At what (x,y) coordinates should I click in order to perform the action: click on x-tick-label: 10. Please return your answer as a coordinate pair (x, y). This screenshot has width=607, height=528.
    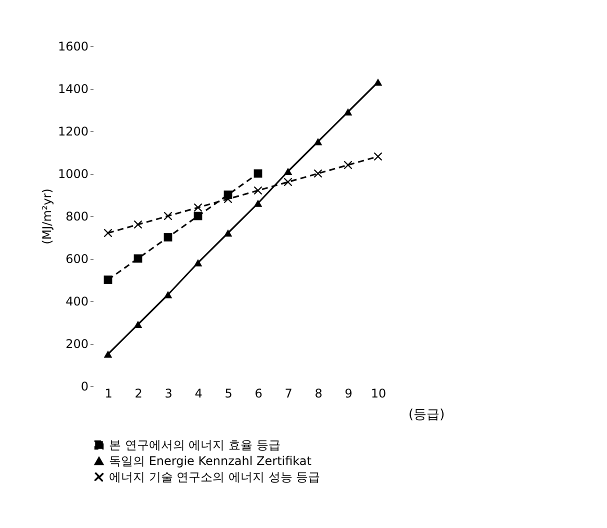
    Looking at the image, I should click on (378, 393).